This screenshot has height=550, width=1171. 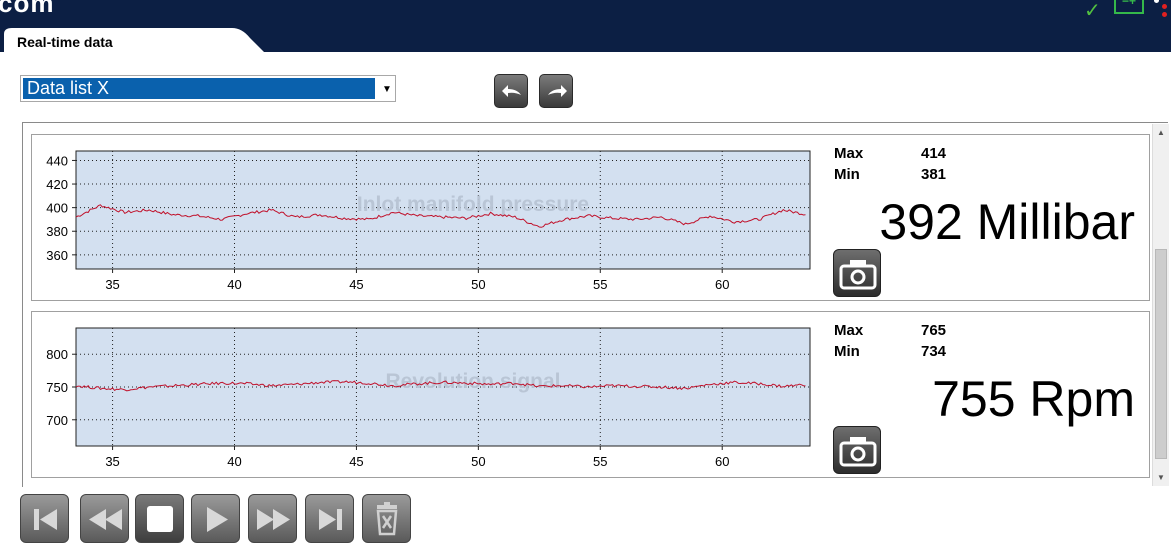 I want to click on trash-icon, so click(x=387, y=519).